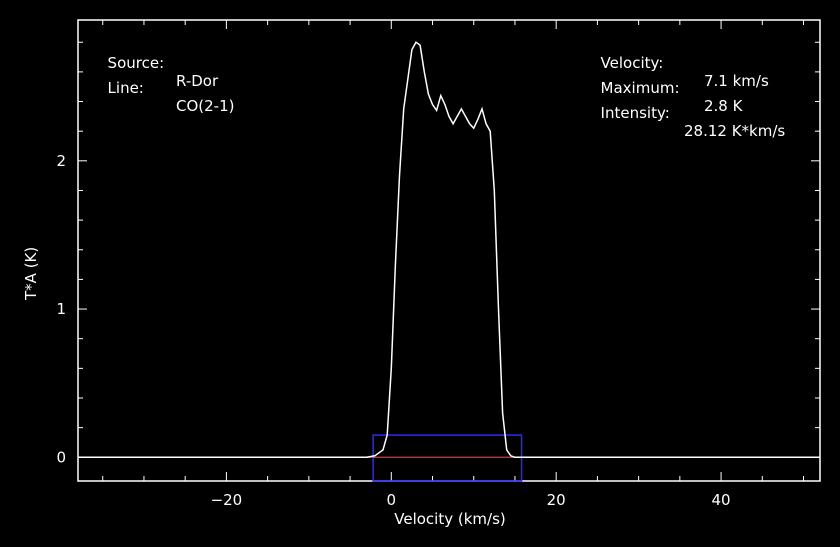 The image size is (840, 547). What do you see at coordinates (205, 106) in the screenshot?
I see `line-value: CO(2-1)` at bounding box center [205, 106].